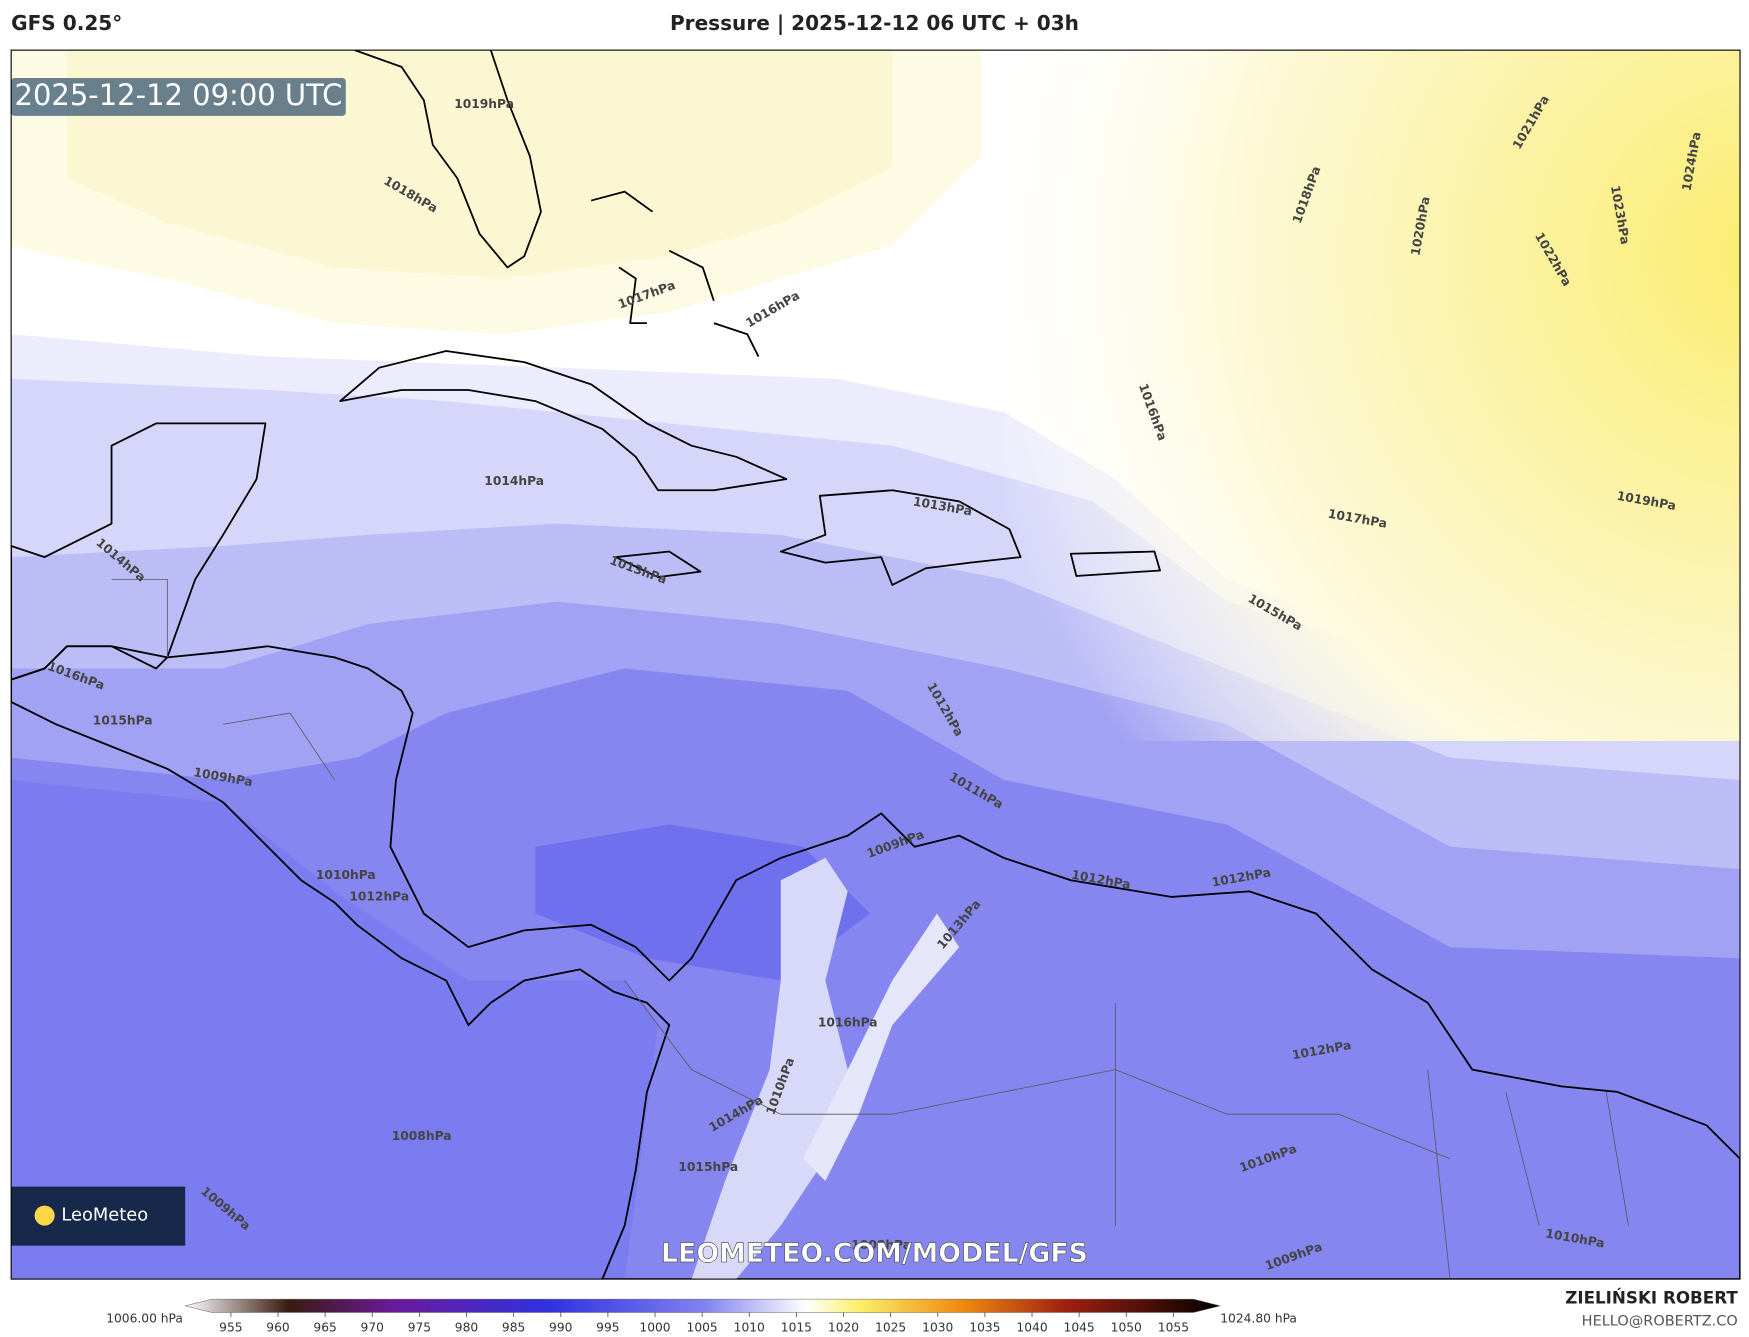  What do you see at coordinates (658, 564) in the screenshot?
I see `jamaica` at bounding box center [658, 564].